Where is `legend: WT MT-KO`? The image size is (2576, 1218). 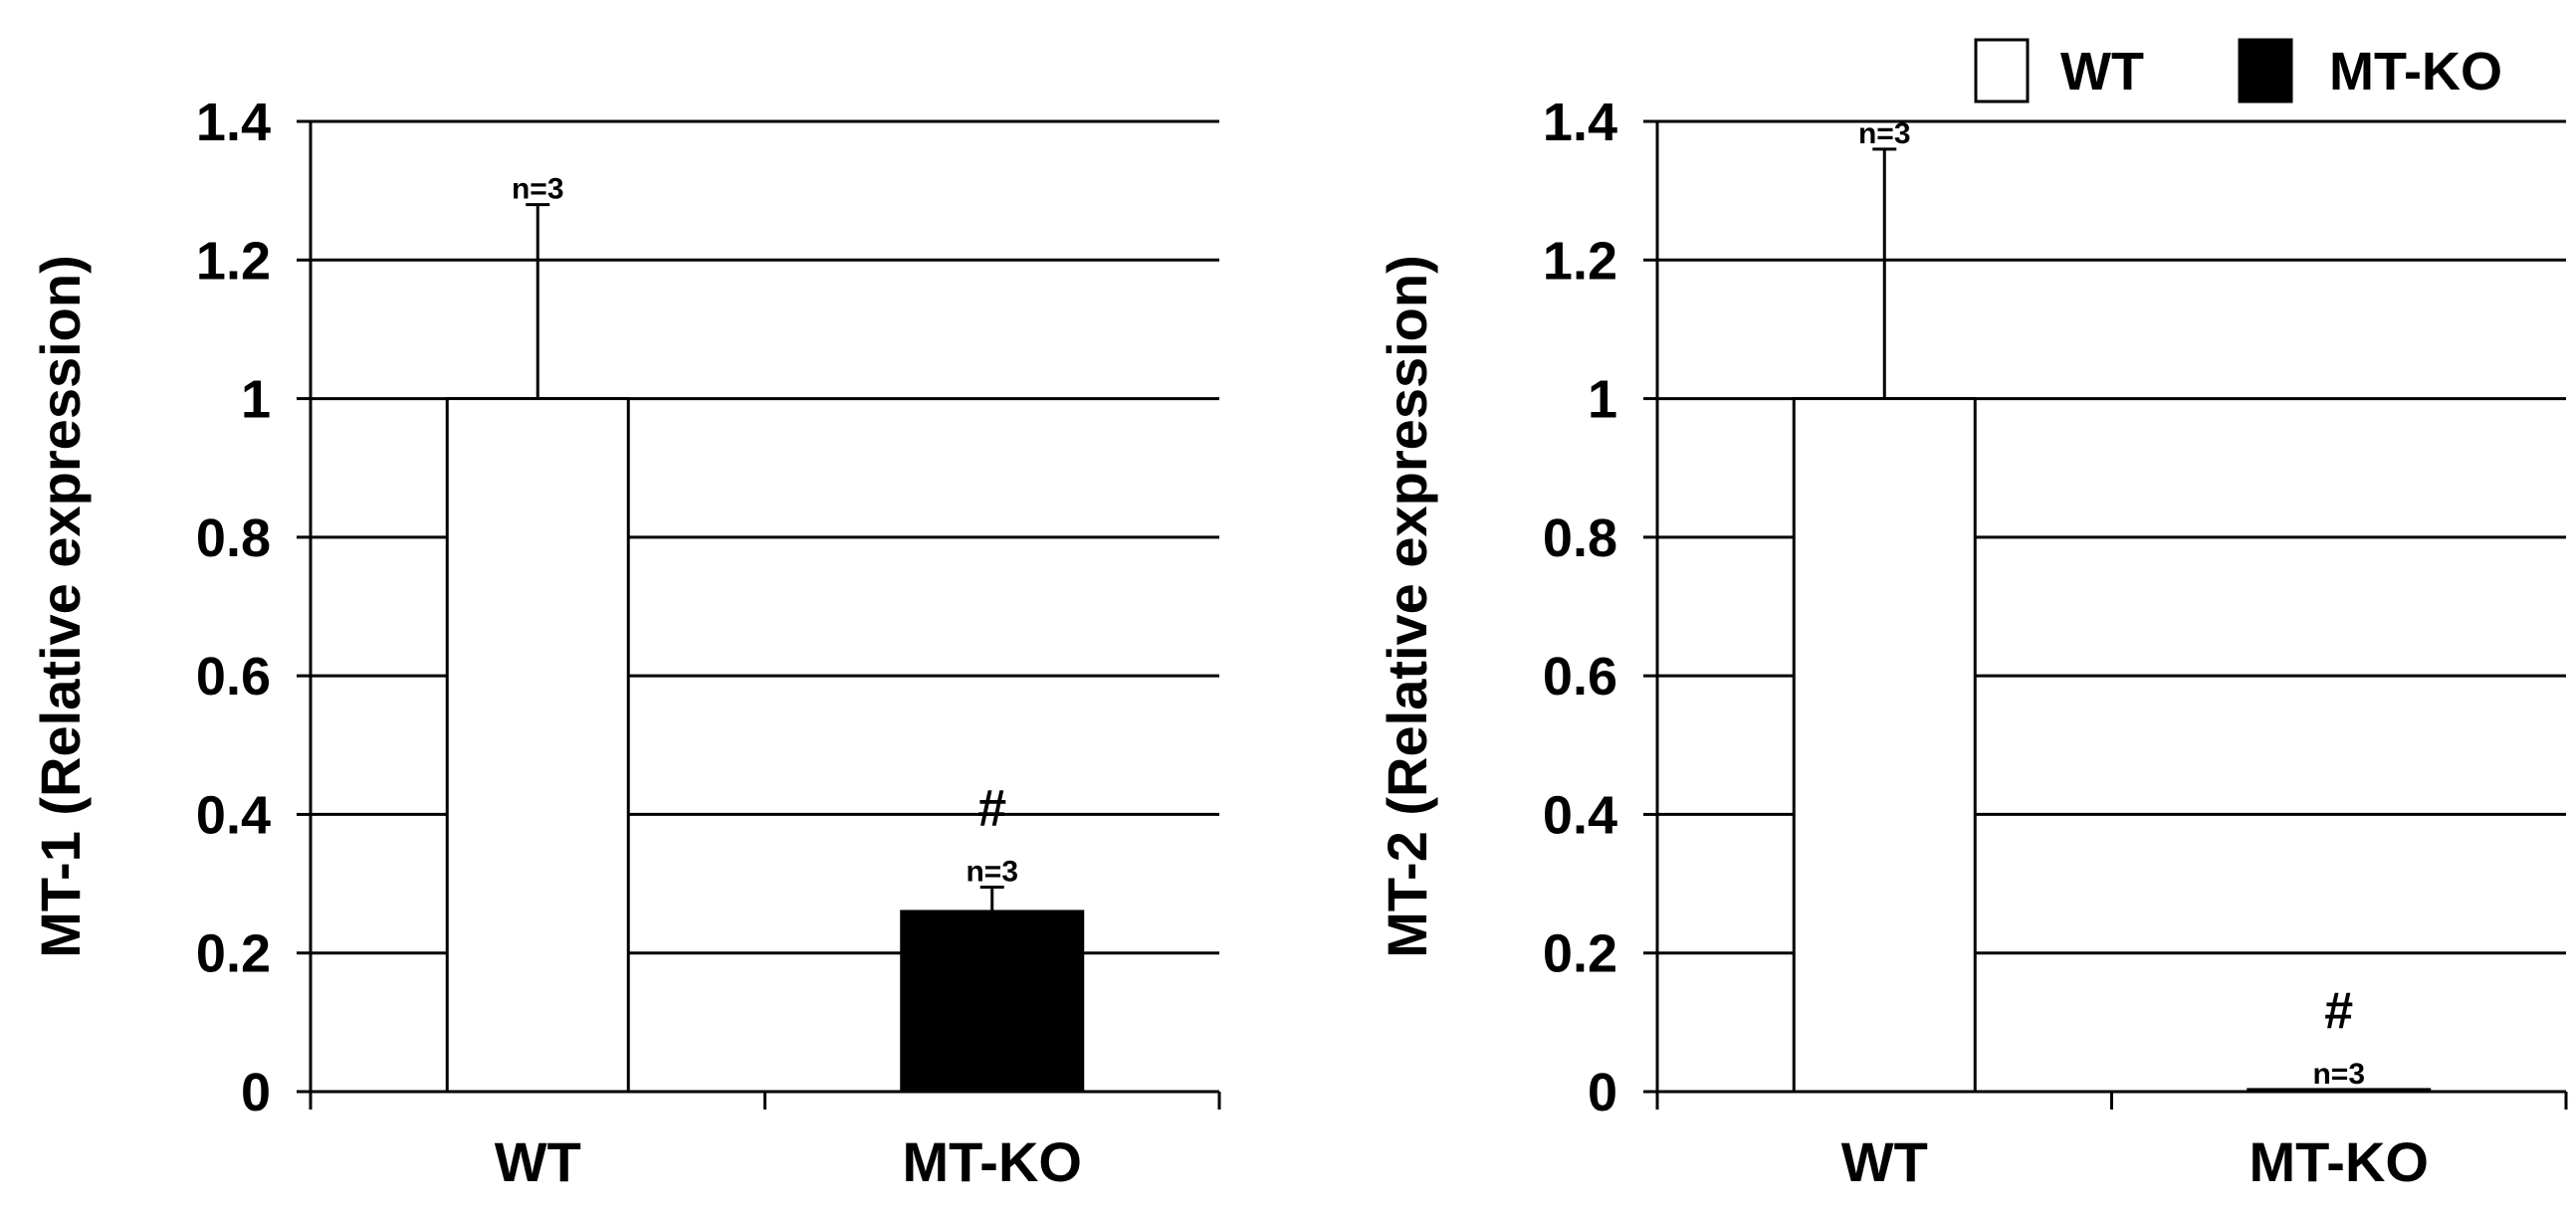 legend: WT MT-KO is located at coordinates (2238, 70).